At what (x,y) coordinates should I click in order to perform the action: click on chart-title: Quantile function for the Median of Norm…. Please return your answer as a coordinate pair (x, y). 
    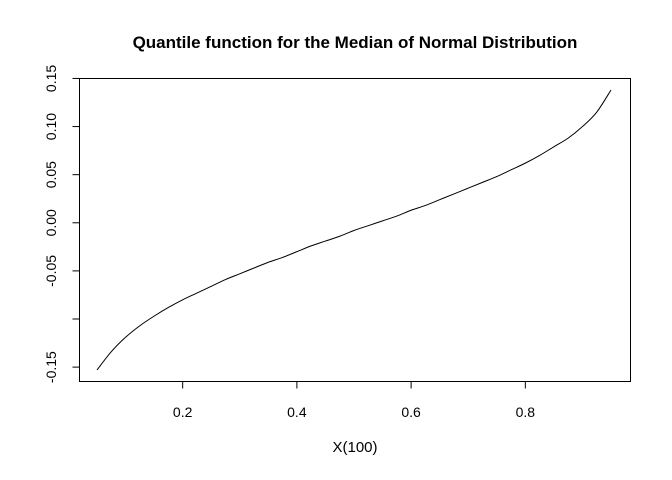
    Looking at the image, I should click on (355, 42).